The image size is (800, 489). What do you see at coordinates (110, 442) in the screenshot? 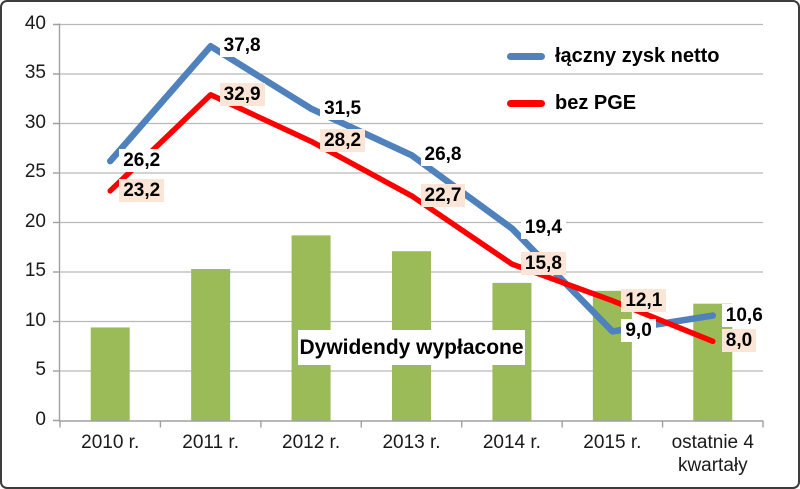
I see `x-tick-label: 2010 r.` at bounding box center [110, 442].